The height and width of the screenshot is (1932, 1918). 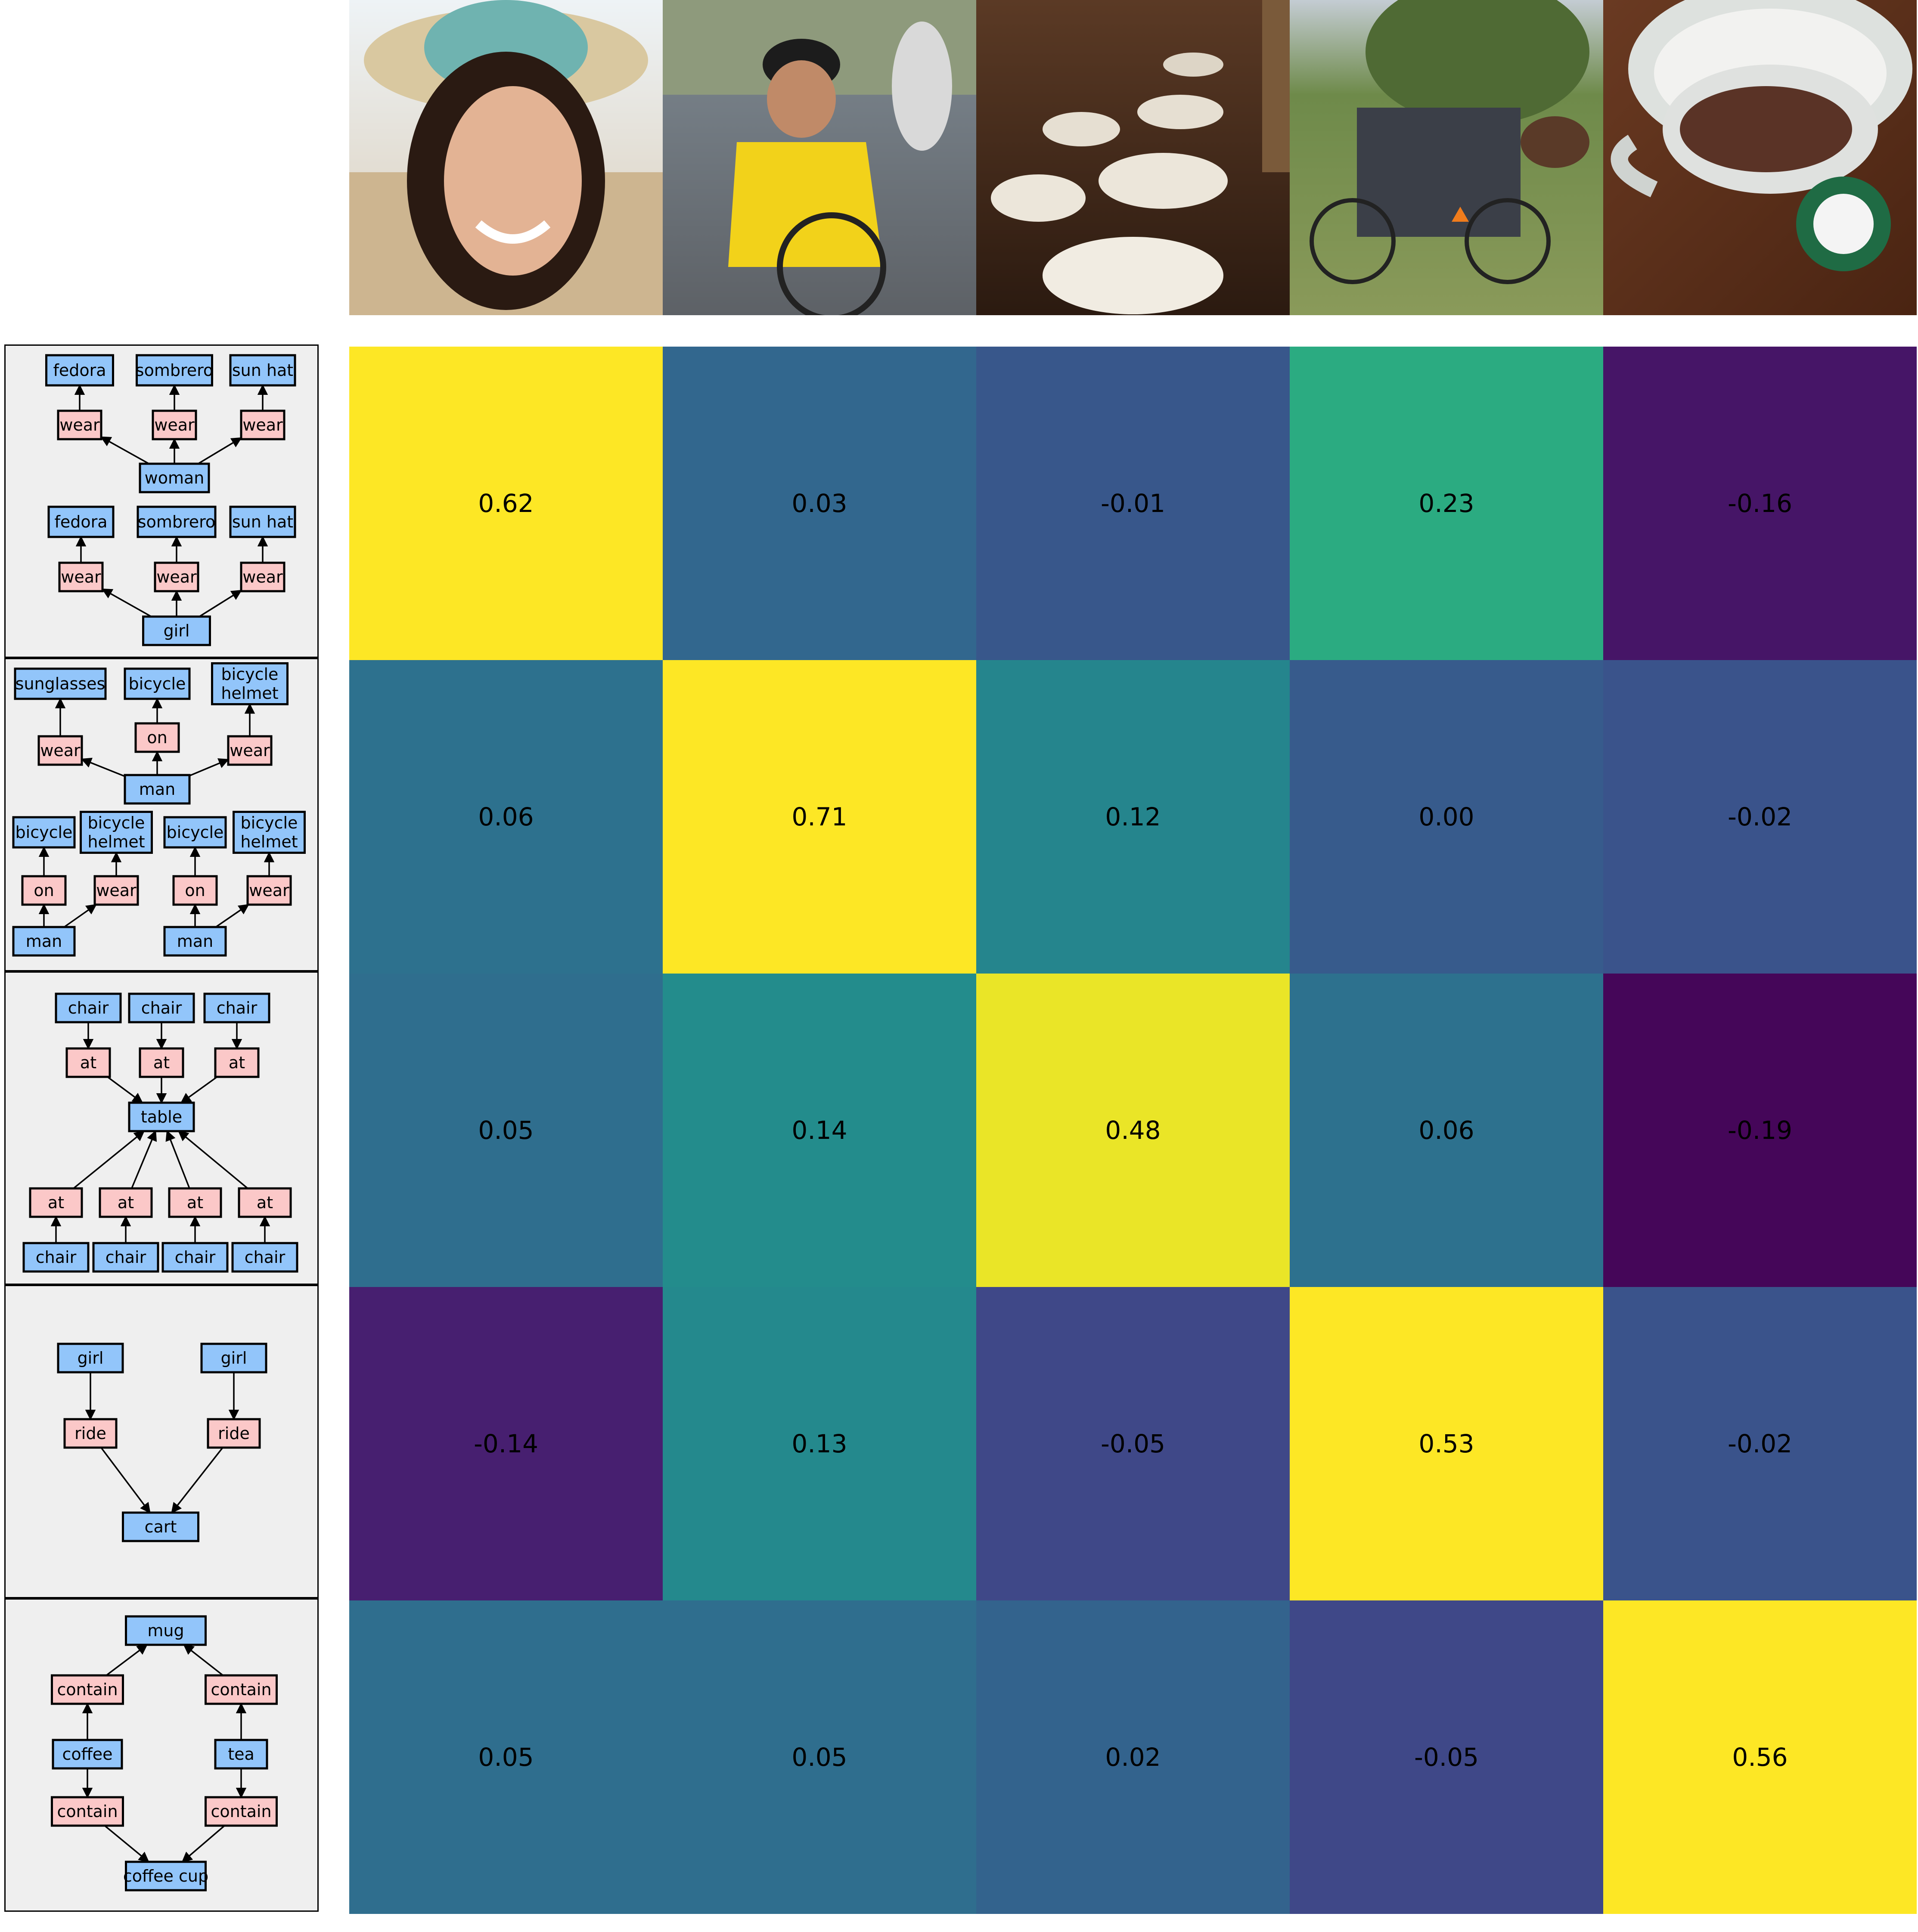 What do you see at coordinates (506, 157) in the screenshot?
I see `woman-in-sun-hat-photo` at bounding box center [506, 157].